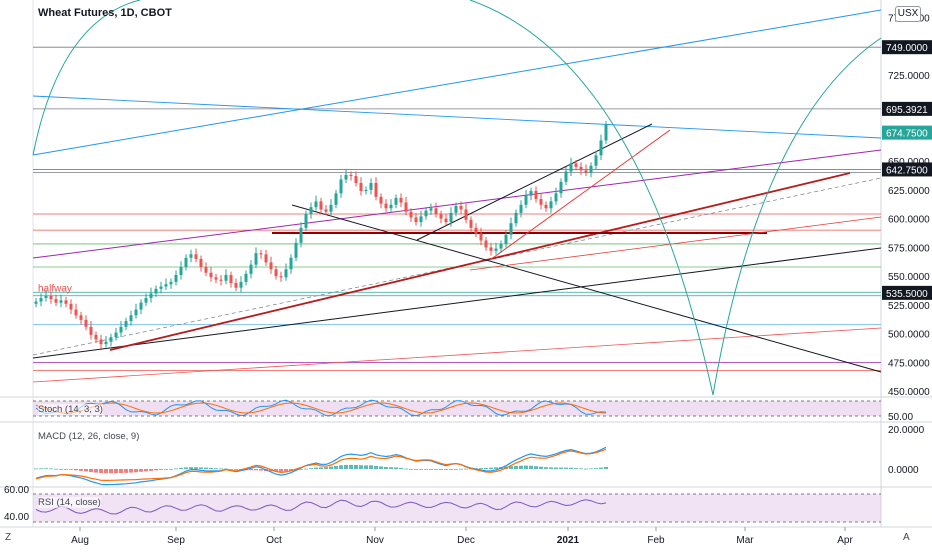 This screenshot has height=555, width=932. Describe the element at coordinates (55, 289) in the screenshot. I see `annotation-label: halfway` at that location.